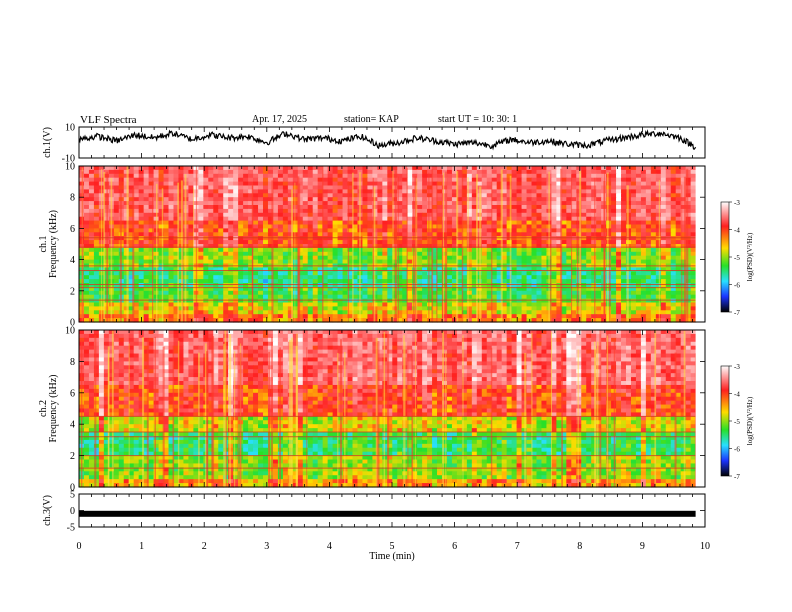 Image resolution: width=792 pixels, height=612 pixels. What do you see at coordinates (579, 546) in the screenshot?
I see `x-tick-label: 8` at bounding box center [579, 546].